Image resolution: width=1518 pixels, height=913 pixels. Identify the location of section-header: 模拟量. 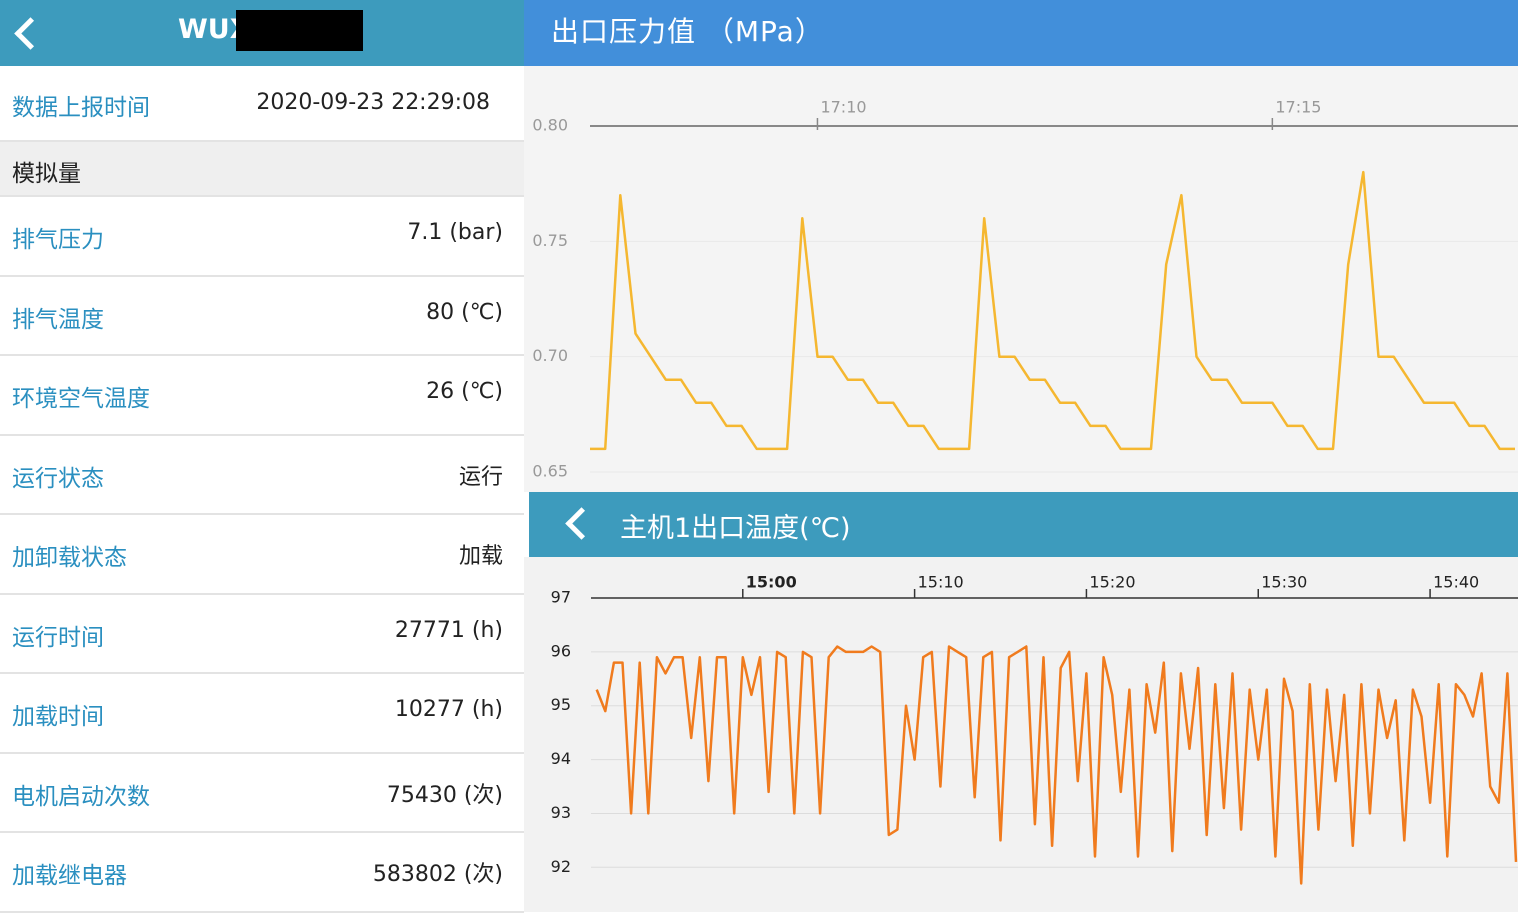
(262, 169).